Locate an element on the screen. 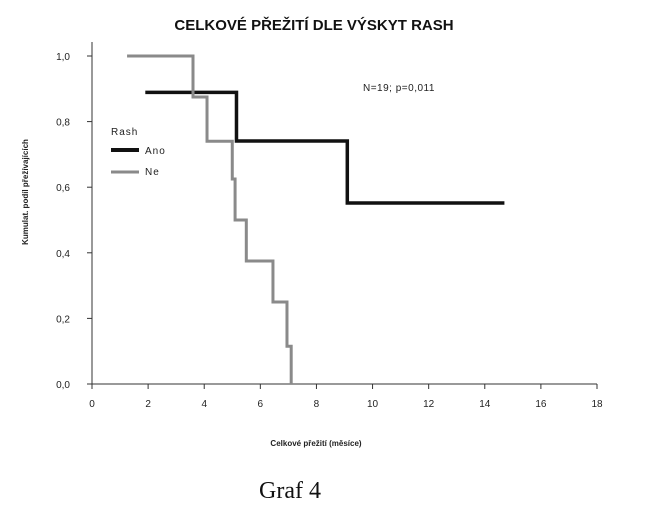 The width and height of the screenshot is (663, 519). y-tick-label: 0,2 is located at coordinates (63, 319).